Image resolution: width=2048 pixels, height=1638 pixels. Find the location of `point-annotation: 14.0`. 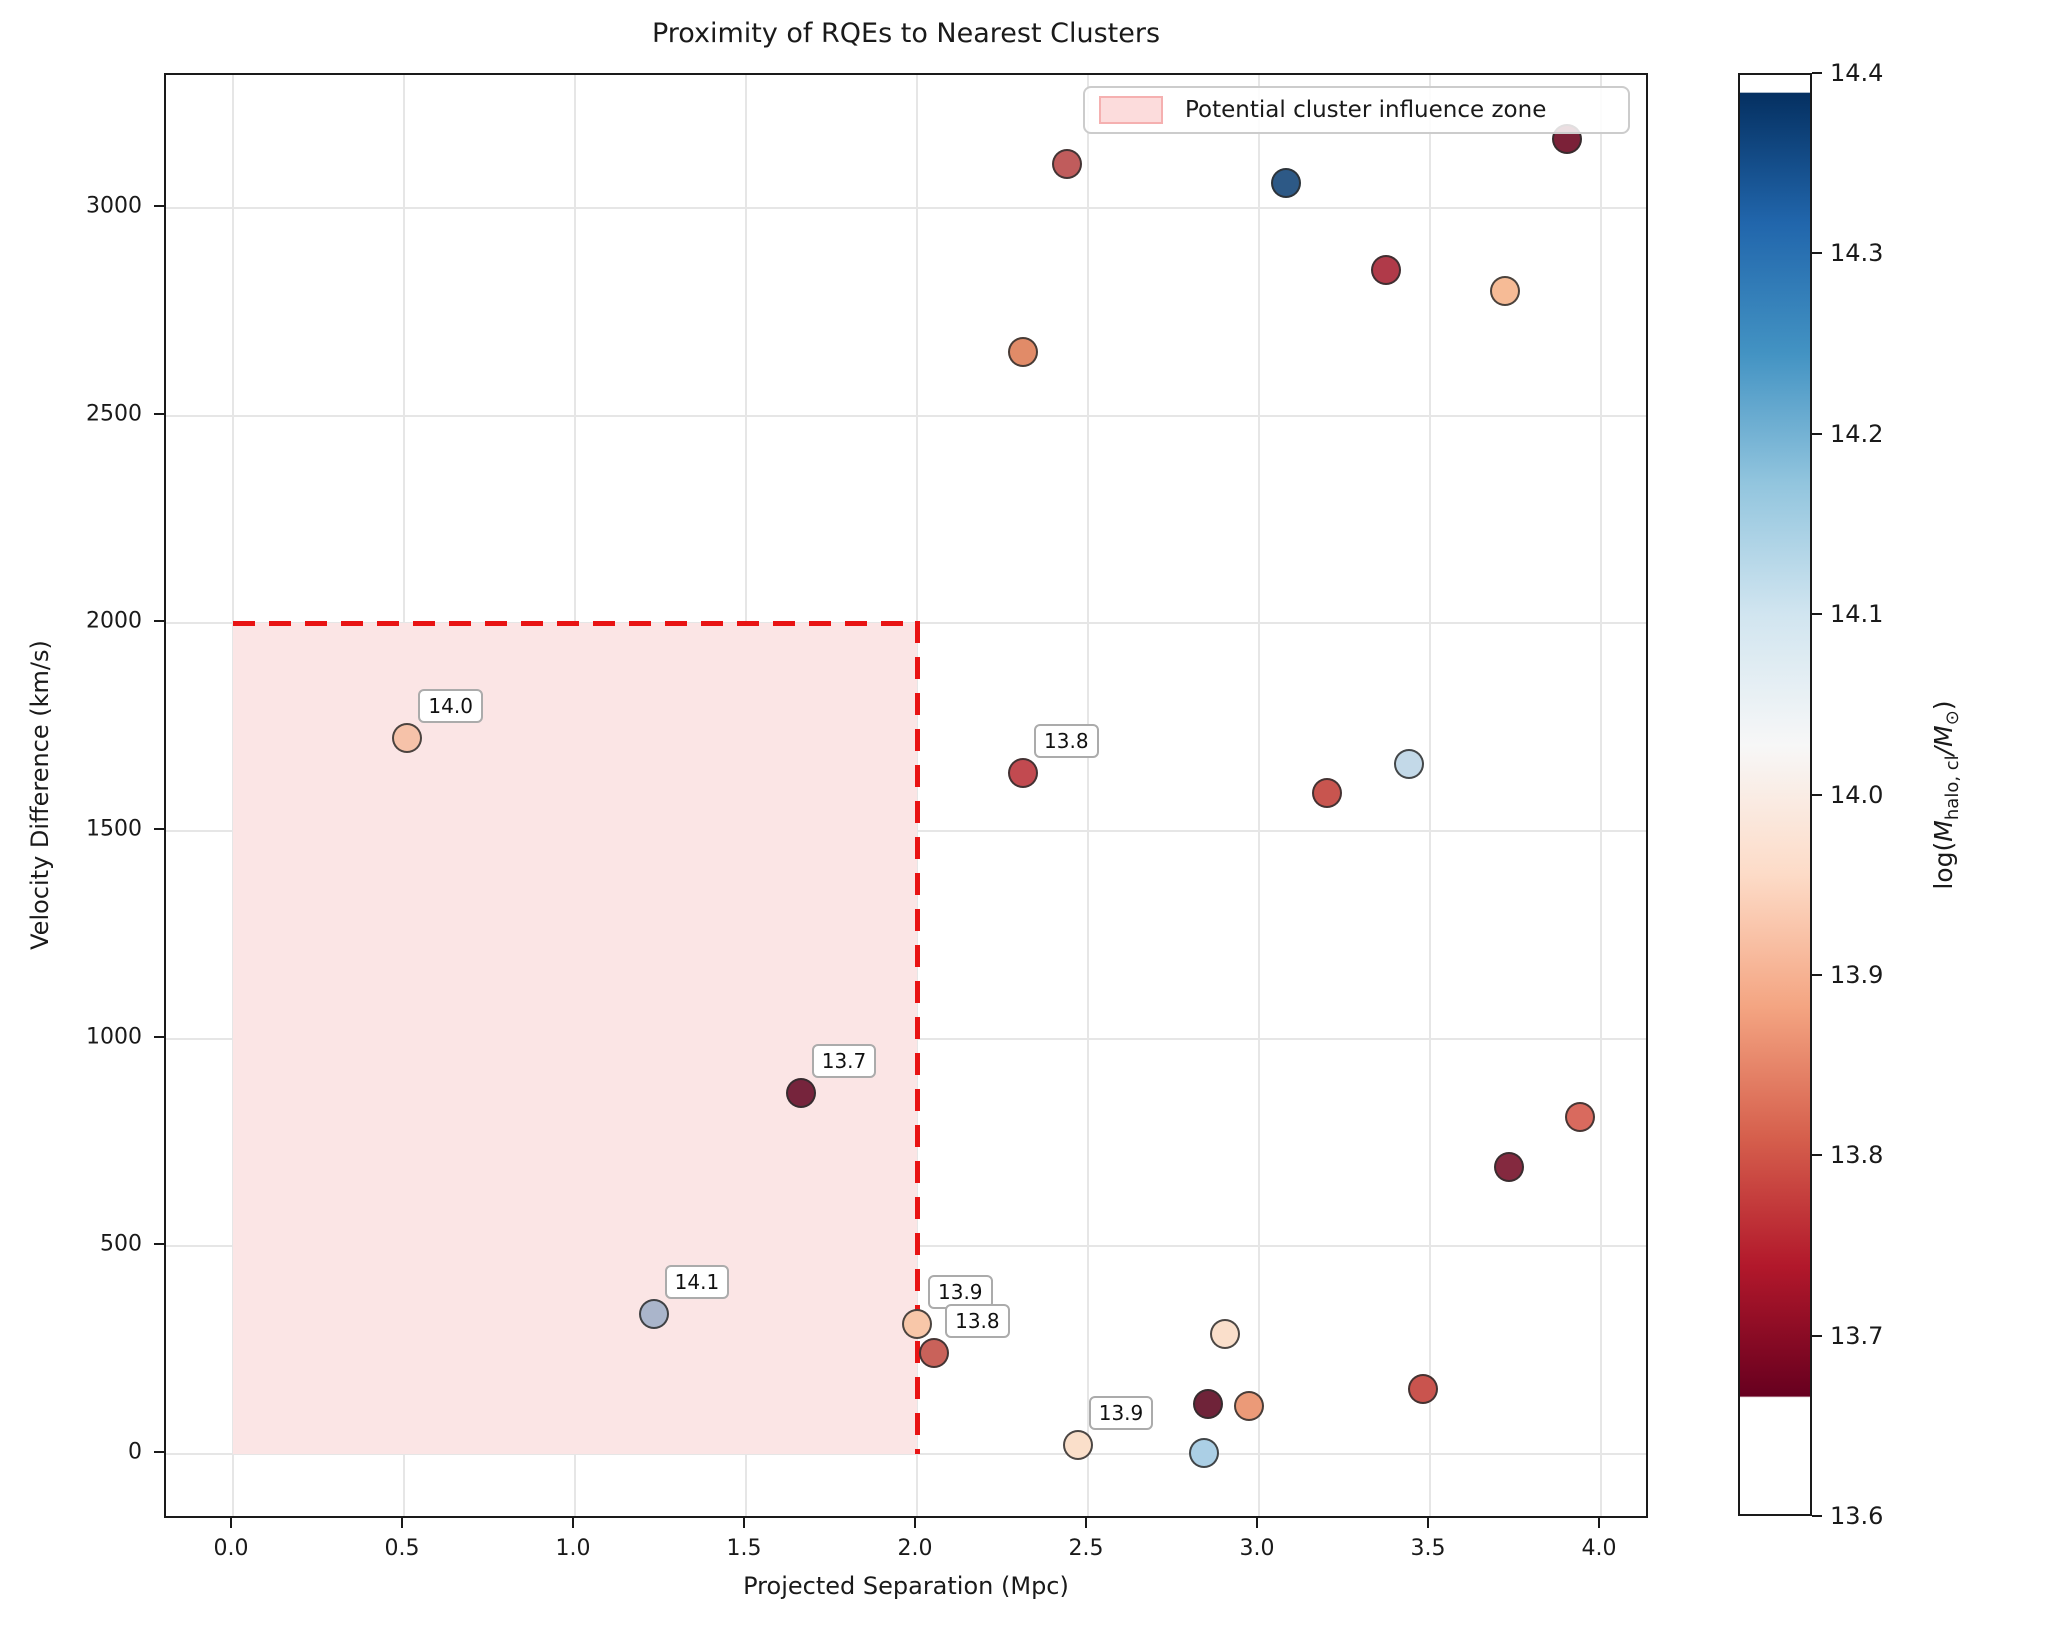

point-annotation: 14.0 is located at coordinates (450, 706).